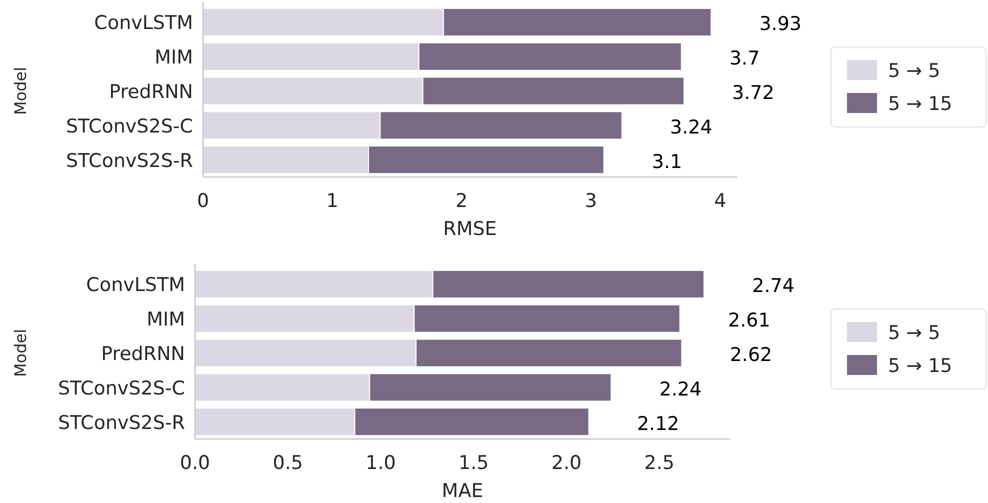 The width and height of the screenshot is (988, 503). I want to click on total-label: 3.24, so click(691, 127).